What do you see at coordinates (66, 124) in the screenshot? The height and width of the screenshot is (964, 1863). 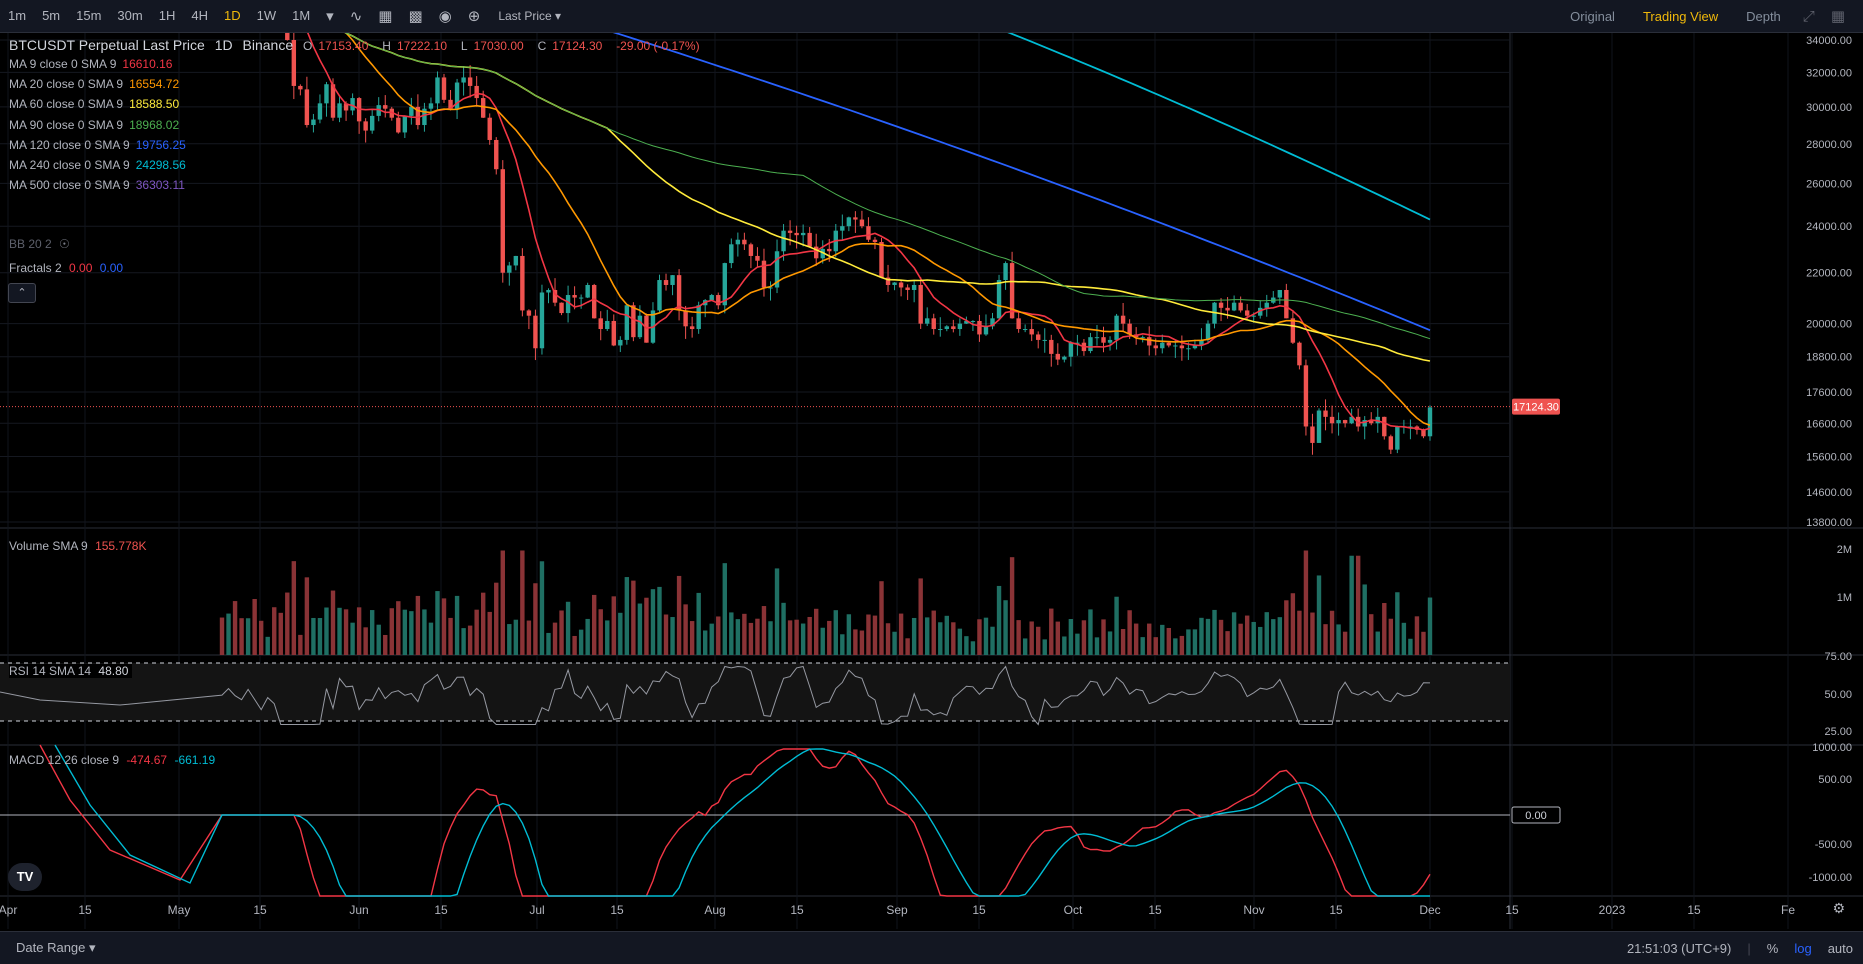 I see `ma-legend-label: MA 90 close 0 SMA 9` at bounding box center [66, 124].